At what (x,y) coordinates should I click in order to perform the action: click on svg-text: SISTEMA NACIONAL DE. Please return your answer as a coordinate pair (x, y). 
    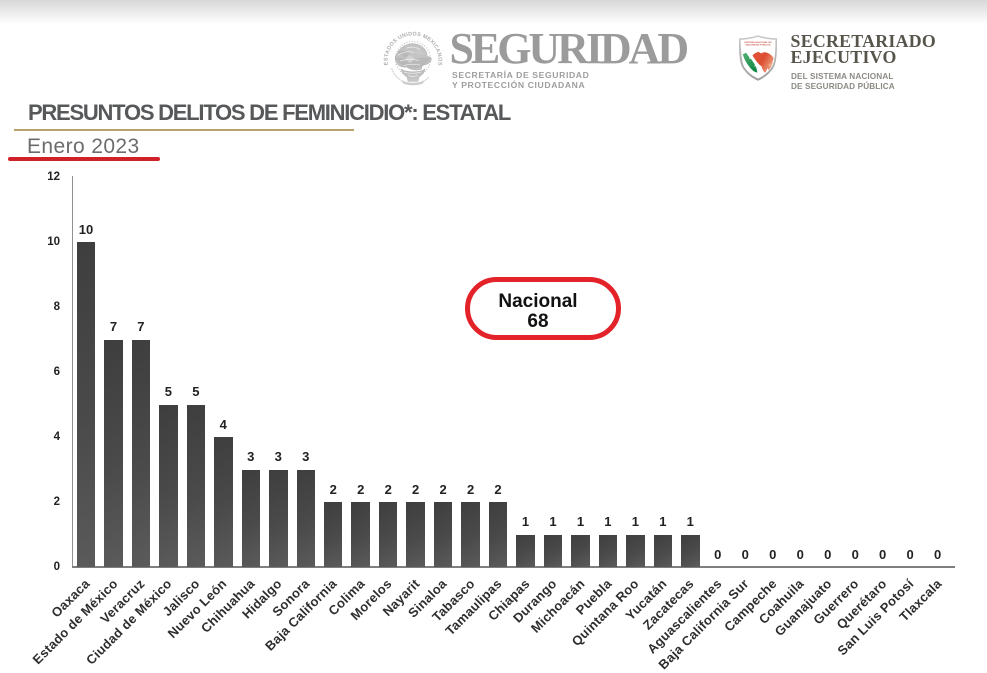
    Looking at the image, I should click on (758, 41).